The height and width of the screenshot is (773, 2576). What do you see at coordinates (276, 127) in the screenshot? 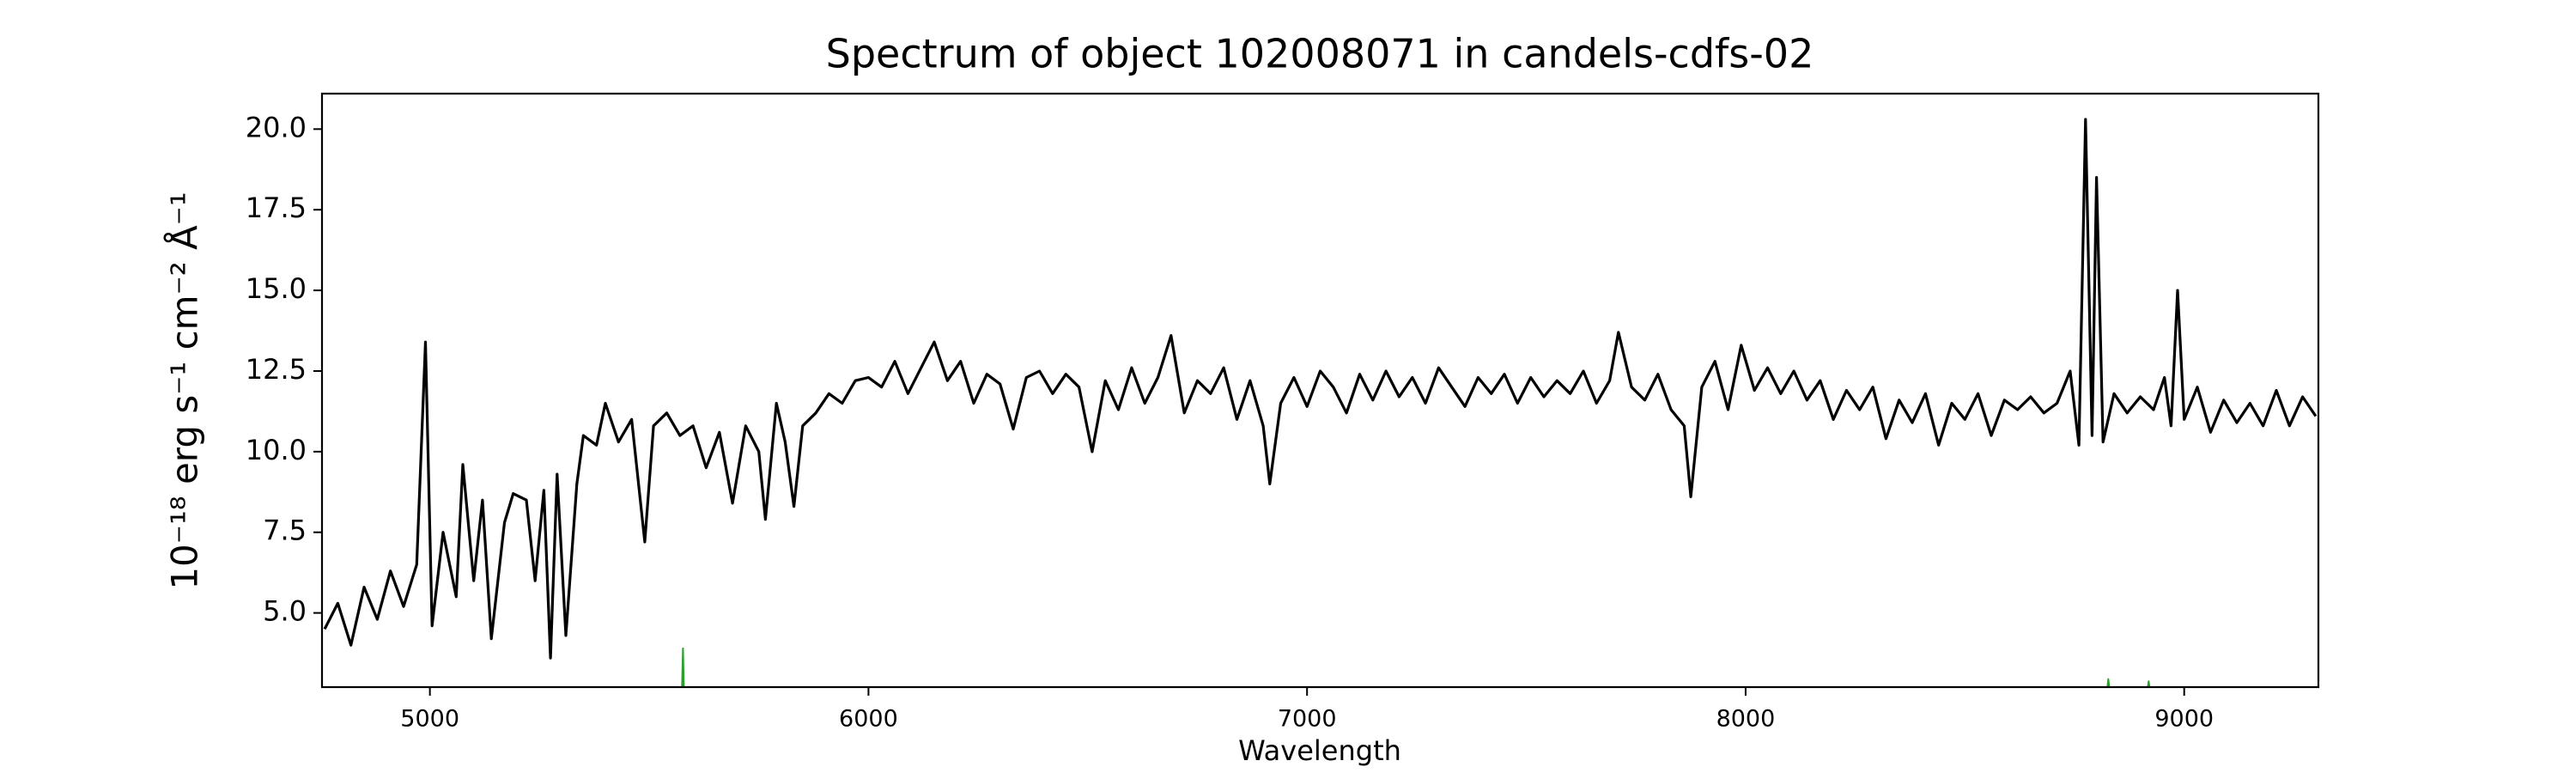
I see `y-tick-label: 20.0` at bounding box center [276, 127].